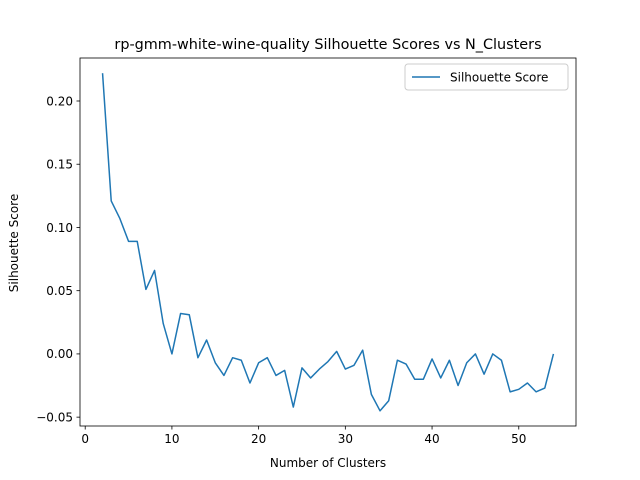 This screenshot has height=480, width=640. Describe the element at coordinates (258, 439) in the screenshot. I see `x-tick-label: 20` at that location.